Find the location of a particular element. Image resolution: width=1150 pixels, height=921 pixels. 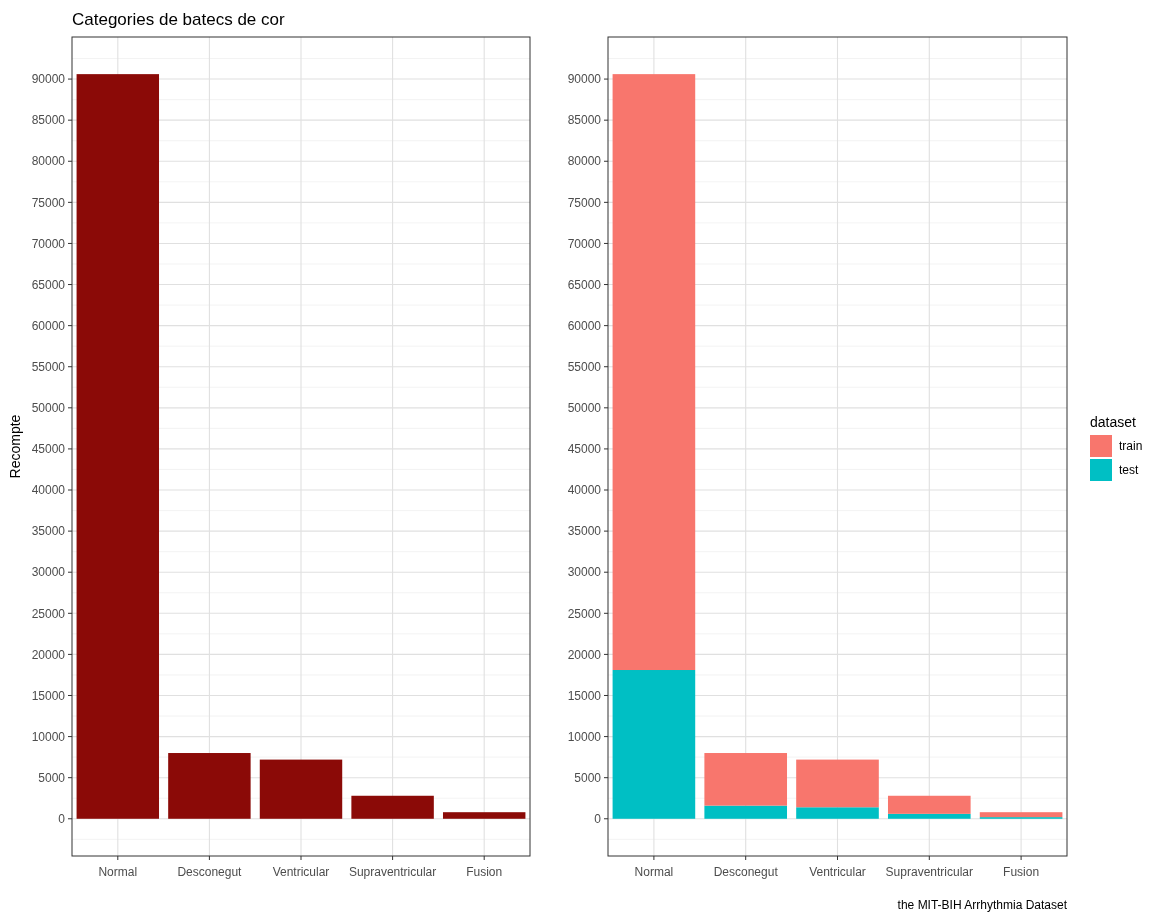

text: the MIT-BIH Arrhythmia Dataset is located at coordinates (982, 905).